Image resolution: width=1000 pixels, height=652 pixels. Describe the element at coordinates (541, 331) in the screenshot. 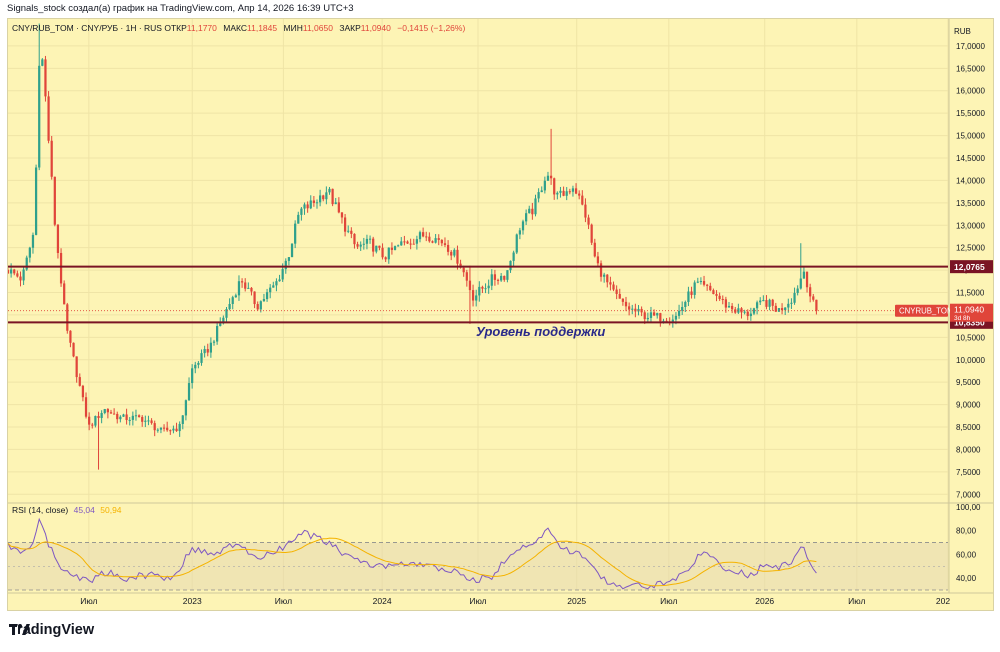

I see `support-annotation: Уровень поддержки` at that location.